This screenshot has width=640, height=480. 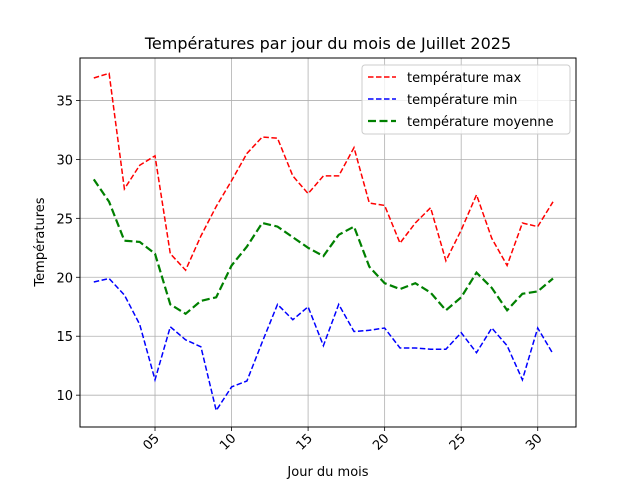 I want to click on y-tick-label: 10, so click(x=64, y=396).